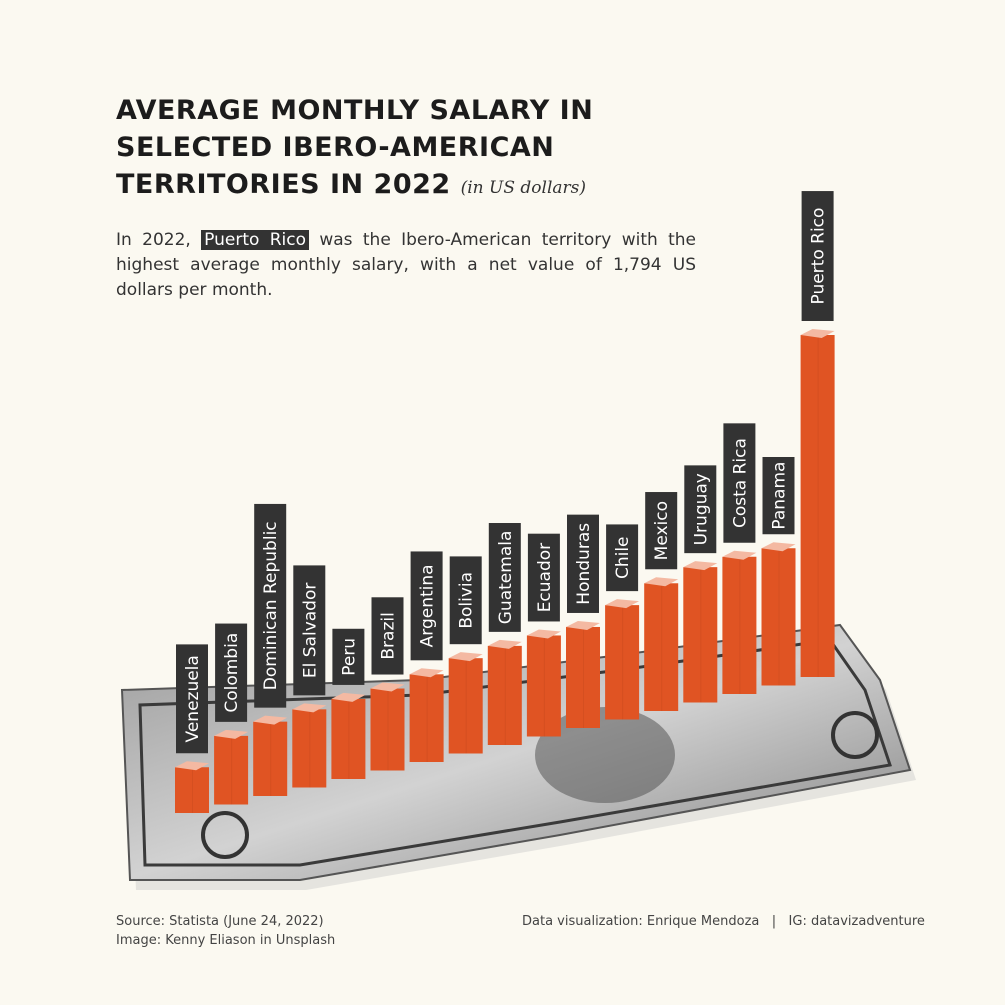 The height and width of the screenshot is (1005, 1005). I want to click on bar-label: Guatemala, so click(506, 578).